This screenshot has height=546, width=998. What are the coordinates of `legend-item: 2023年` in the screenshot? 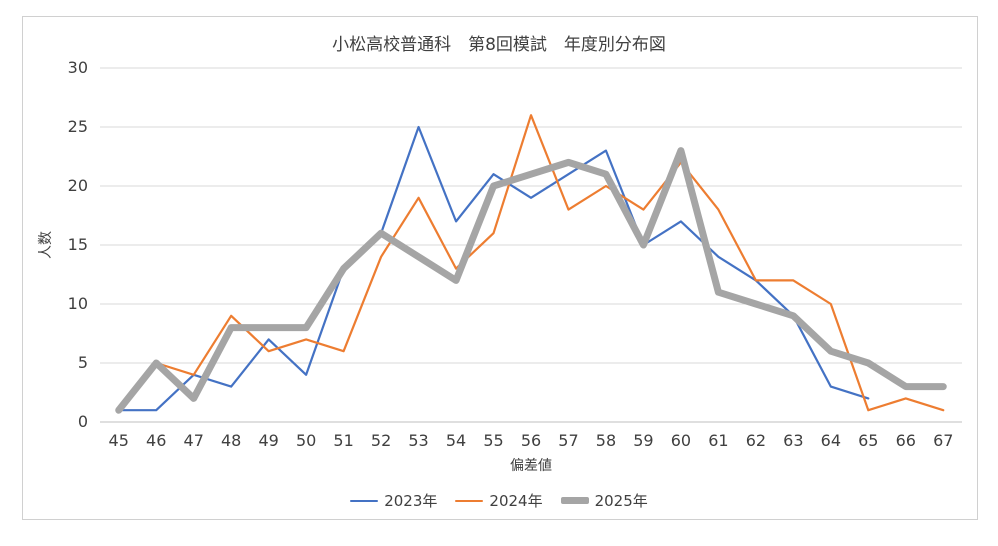 It's located at (393, 500).